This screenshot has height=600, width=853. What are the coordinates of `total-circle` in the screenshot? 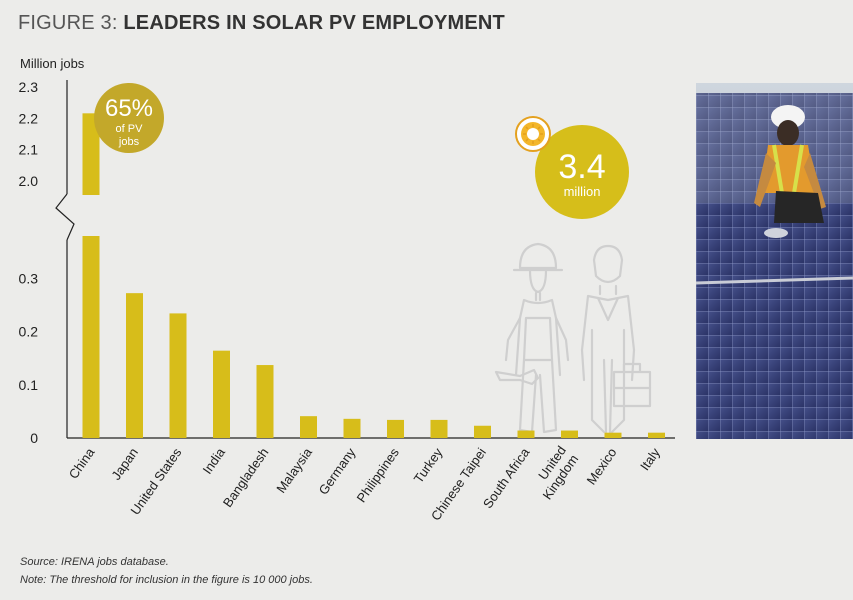 It's located at (582, 172).